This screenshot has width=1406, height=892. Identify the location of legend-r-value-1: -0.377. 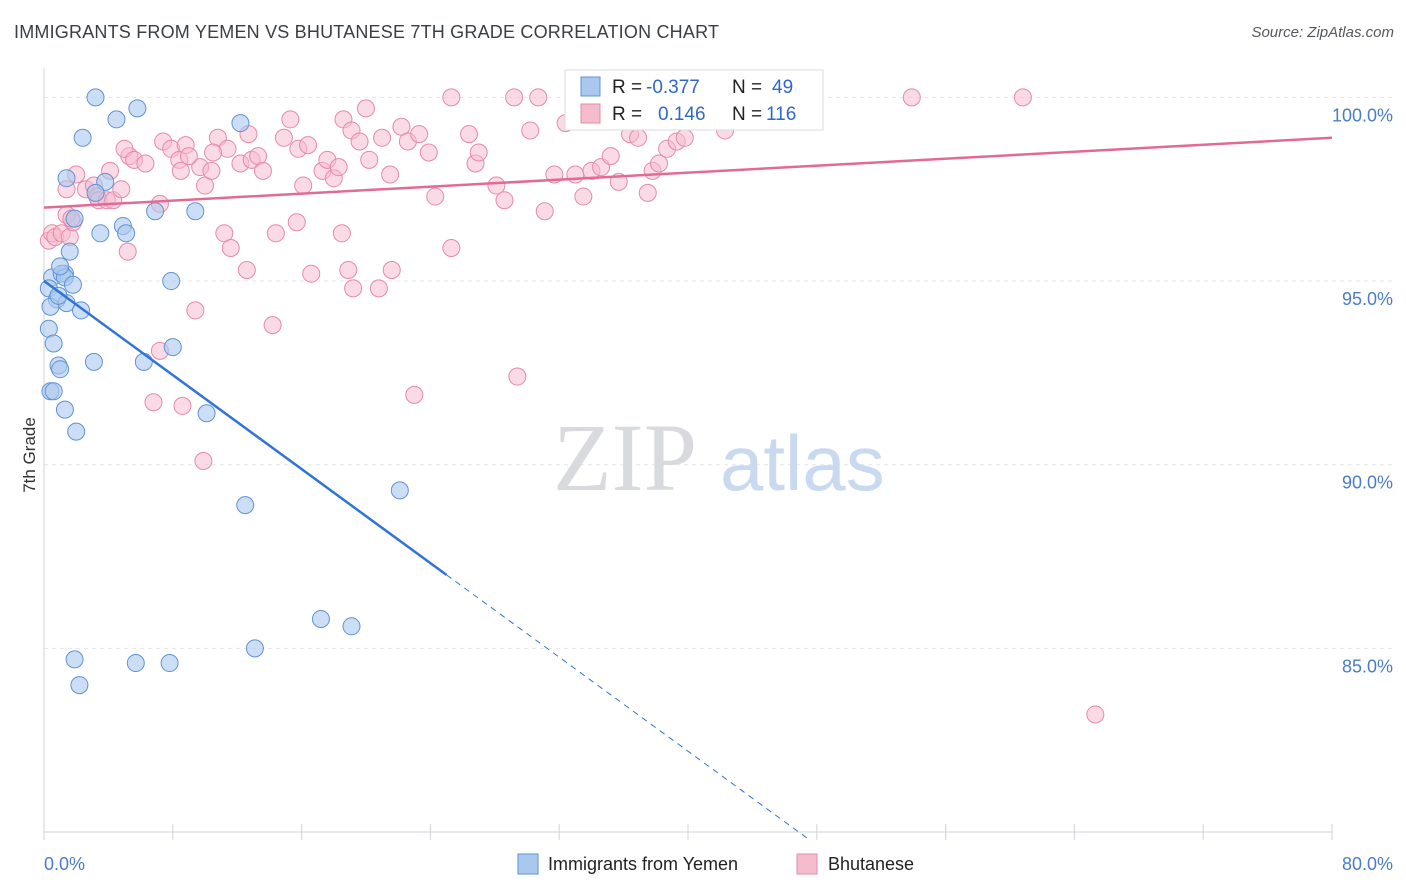
(673, 87).